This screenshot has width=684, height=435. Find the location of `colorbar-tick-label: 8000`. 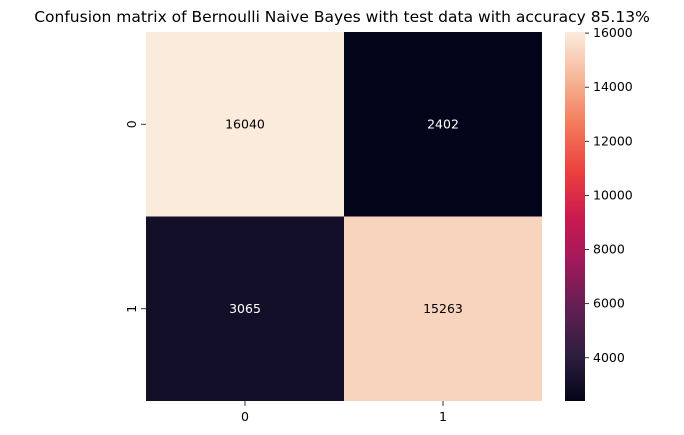

colorbar-tick-label: 8000 is located at coordinates (609, 249).